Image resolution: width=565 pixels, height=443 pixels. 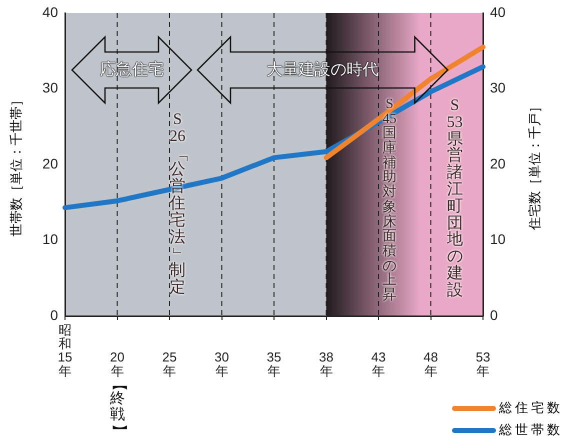 I want to click on y2-tick-label: 40, so click(x=498, y=12).